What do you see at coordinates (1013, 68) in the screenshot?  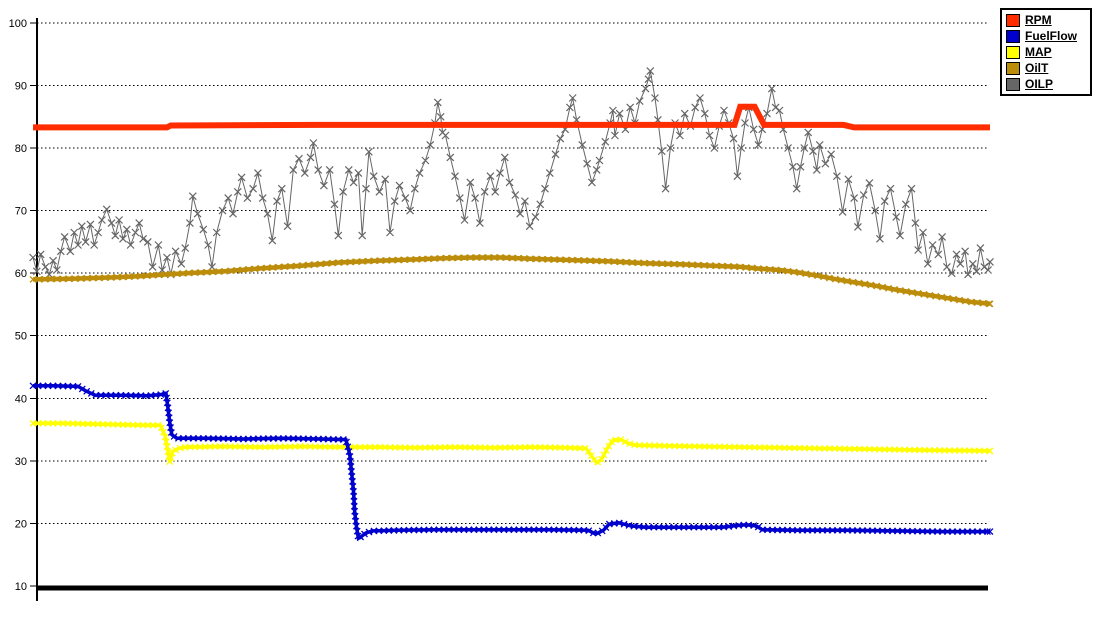 I see `legend-swatch-oilt` at bounding box center [1013, 68].